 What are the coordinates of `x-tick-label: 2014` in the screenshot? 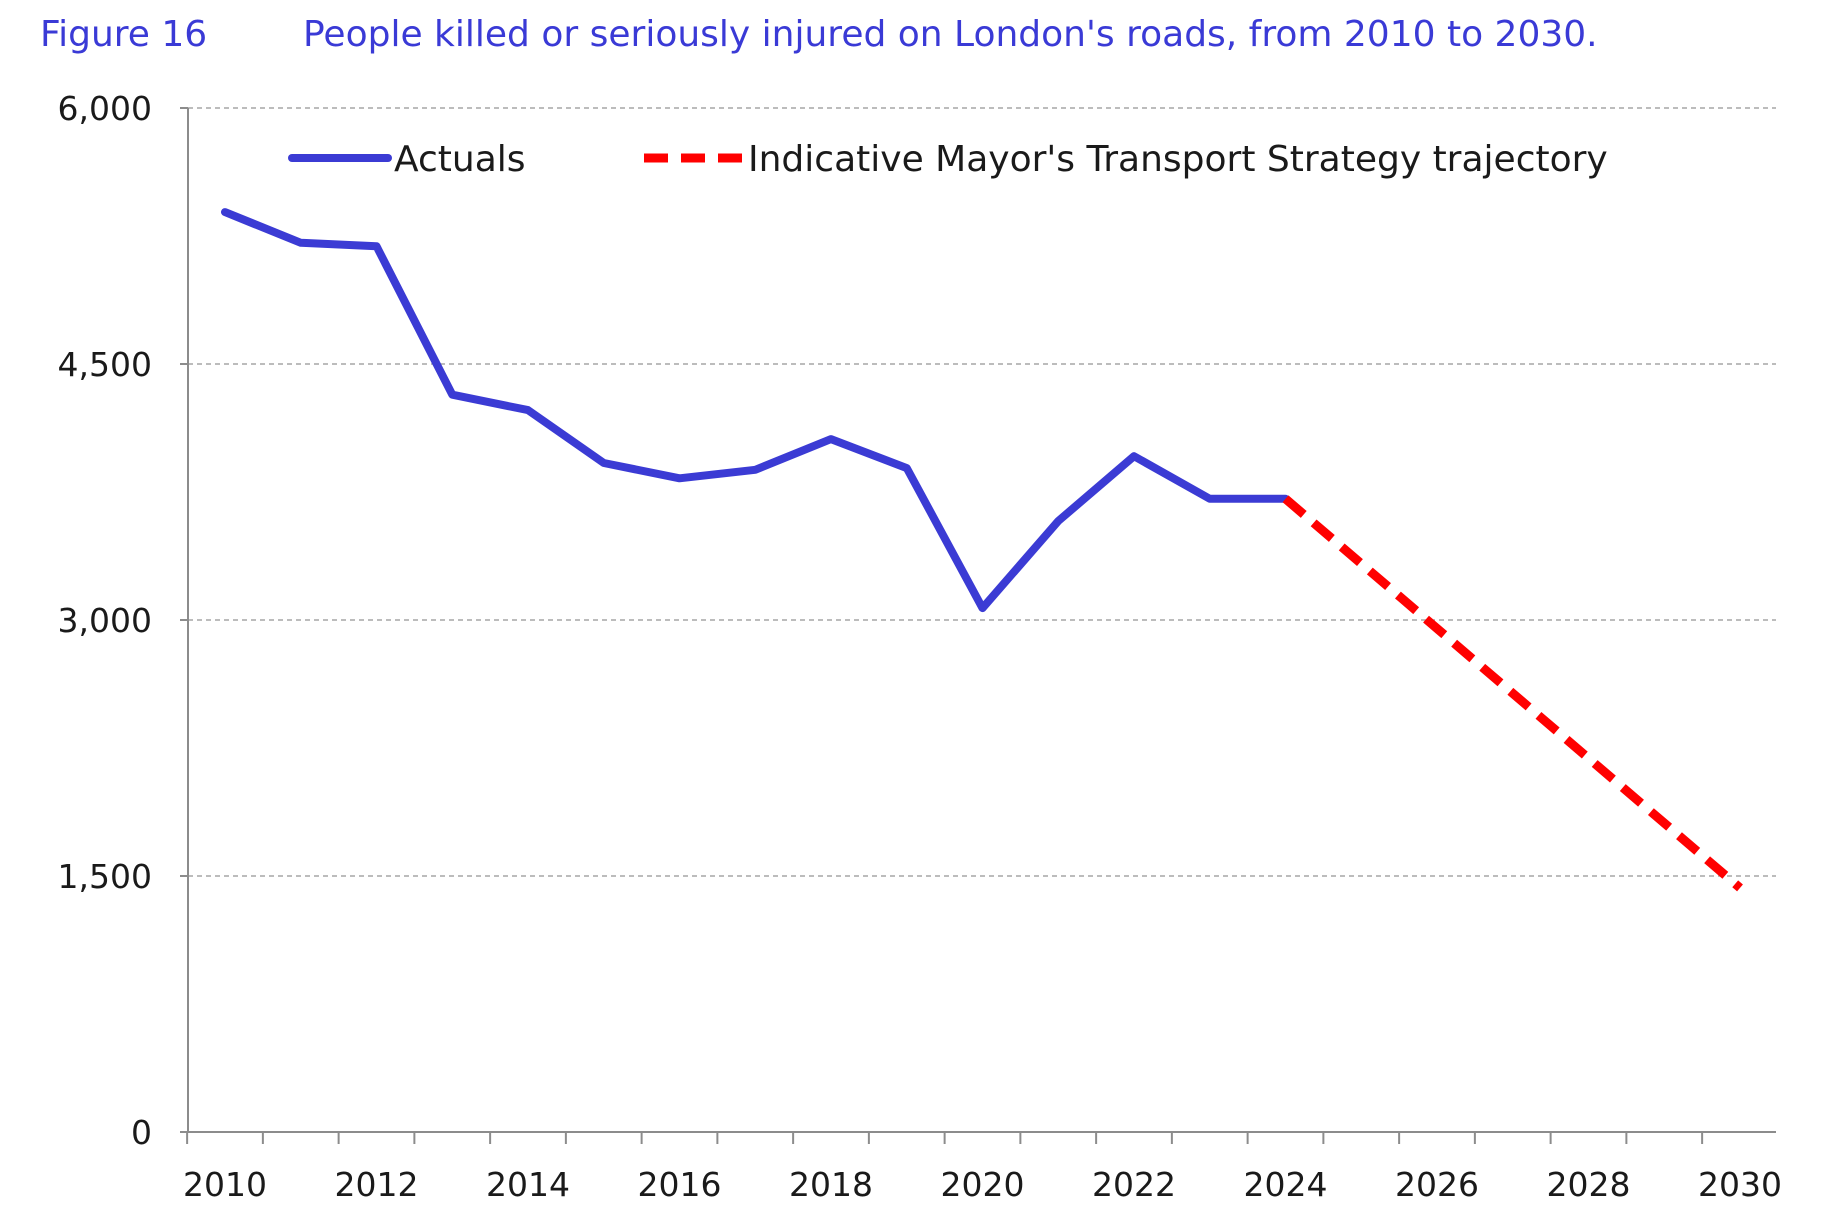 It's located at (528, 1184).